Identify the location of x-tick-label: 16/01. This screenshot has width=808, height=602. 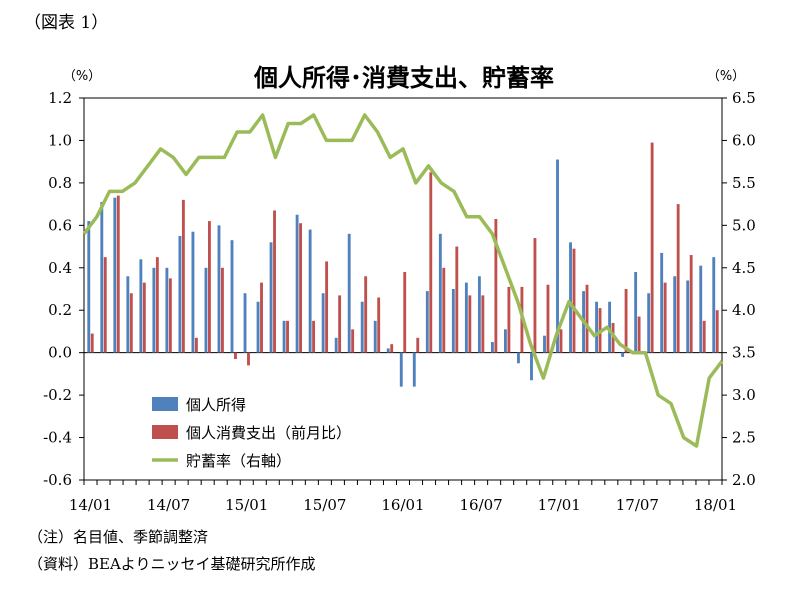
(402, 505).